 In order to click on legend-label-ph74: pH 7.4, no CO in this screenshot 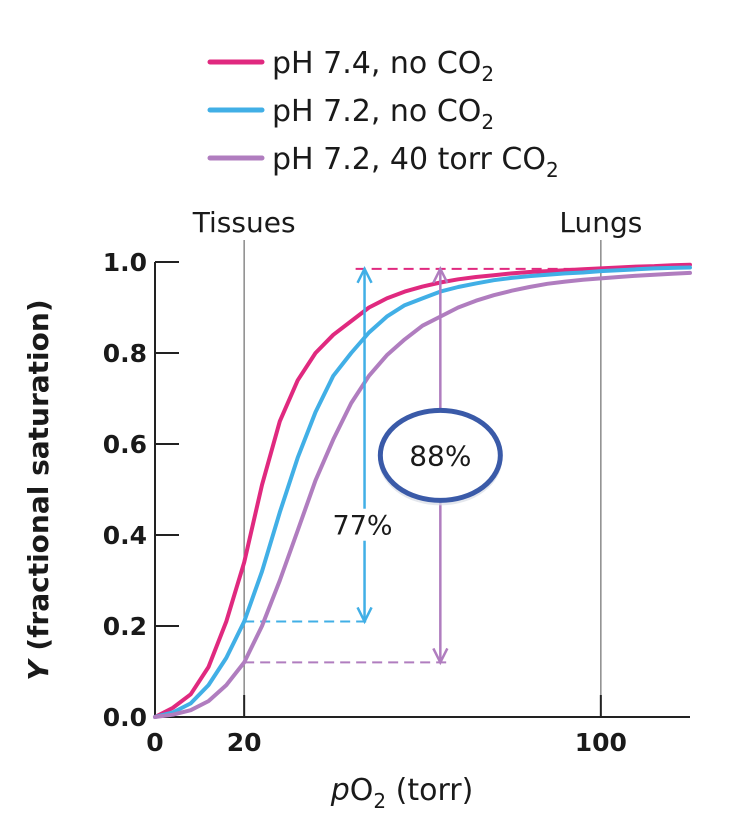, I will do `click(376, 63)`.